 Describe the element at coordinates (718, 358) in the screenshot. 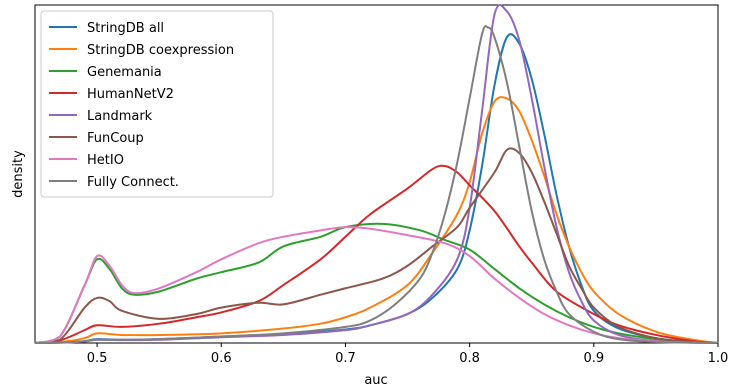

I see `x-tick-label: 1.0` at that location.